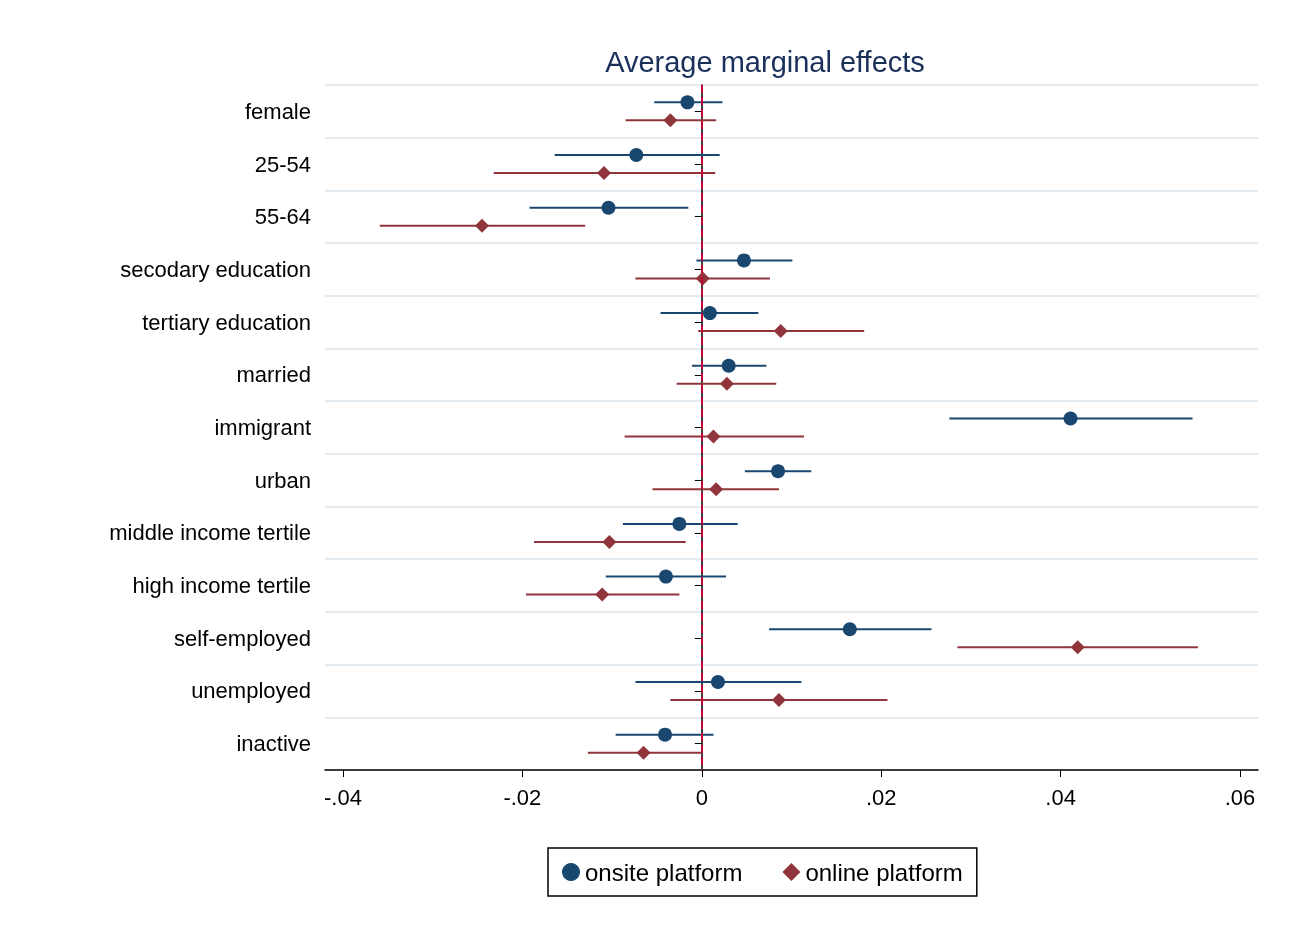 The image size is (1291, 934). I want to click on y-tick-label: inactive, so click(273, 744).